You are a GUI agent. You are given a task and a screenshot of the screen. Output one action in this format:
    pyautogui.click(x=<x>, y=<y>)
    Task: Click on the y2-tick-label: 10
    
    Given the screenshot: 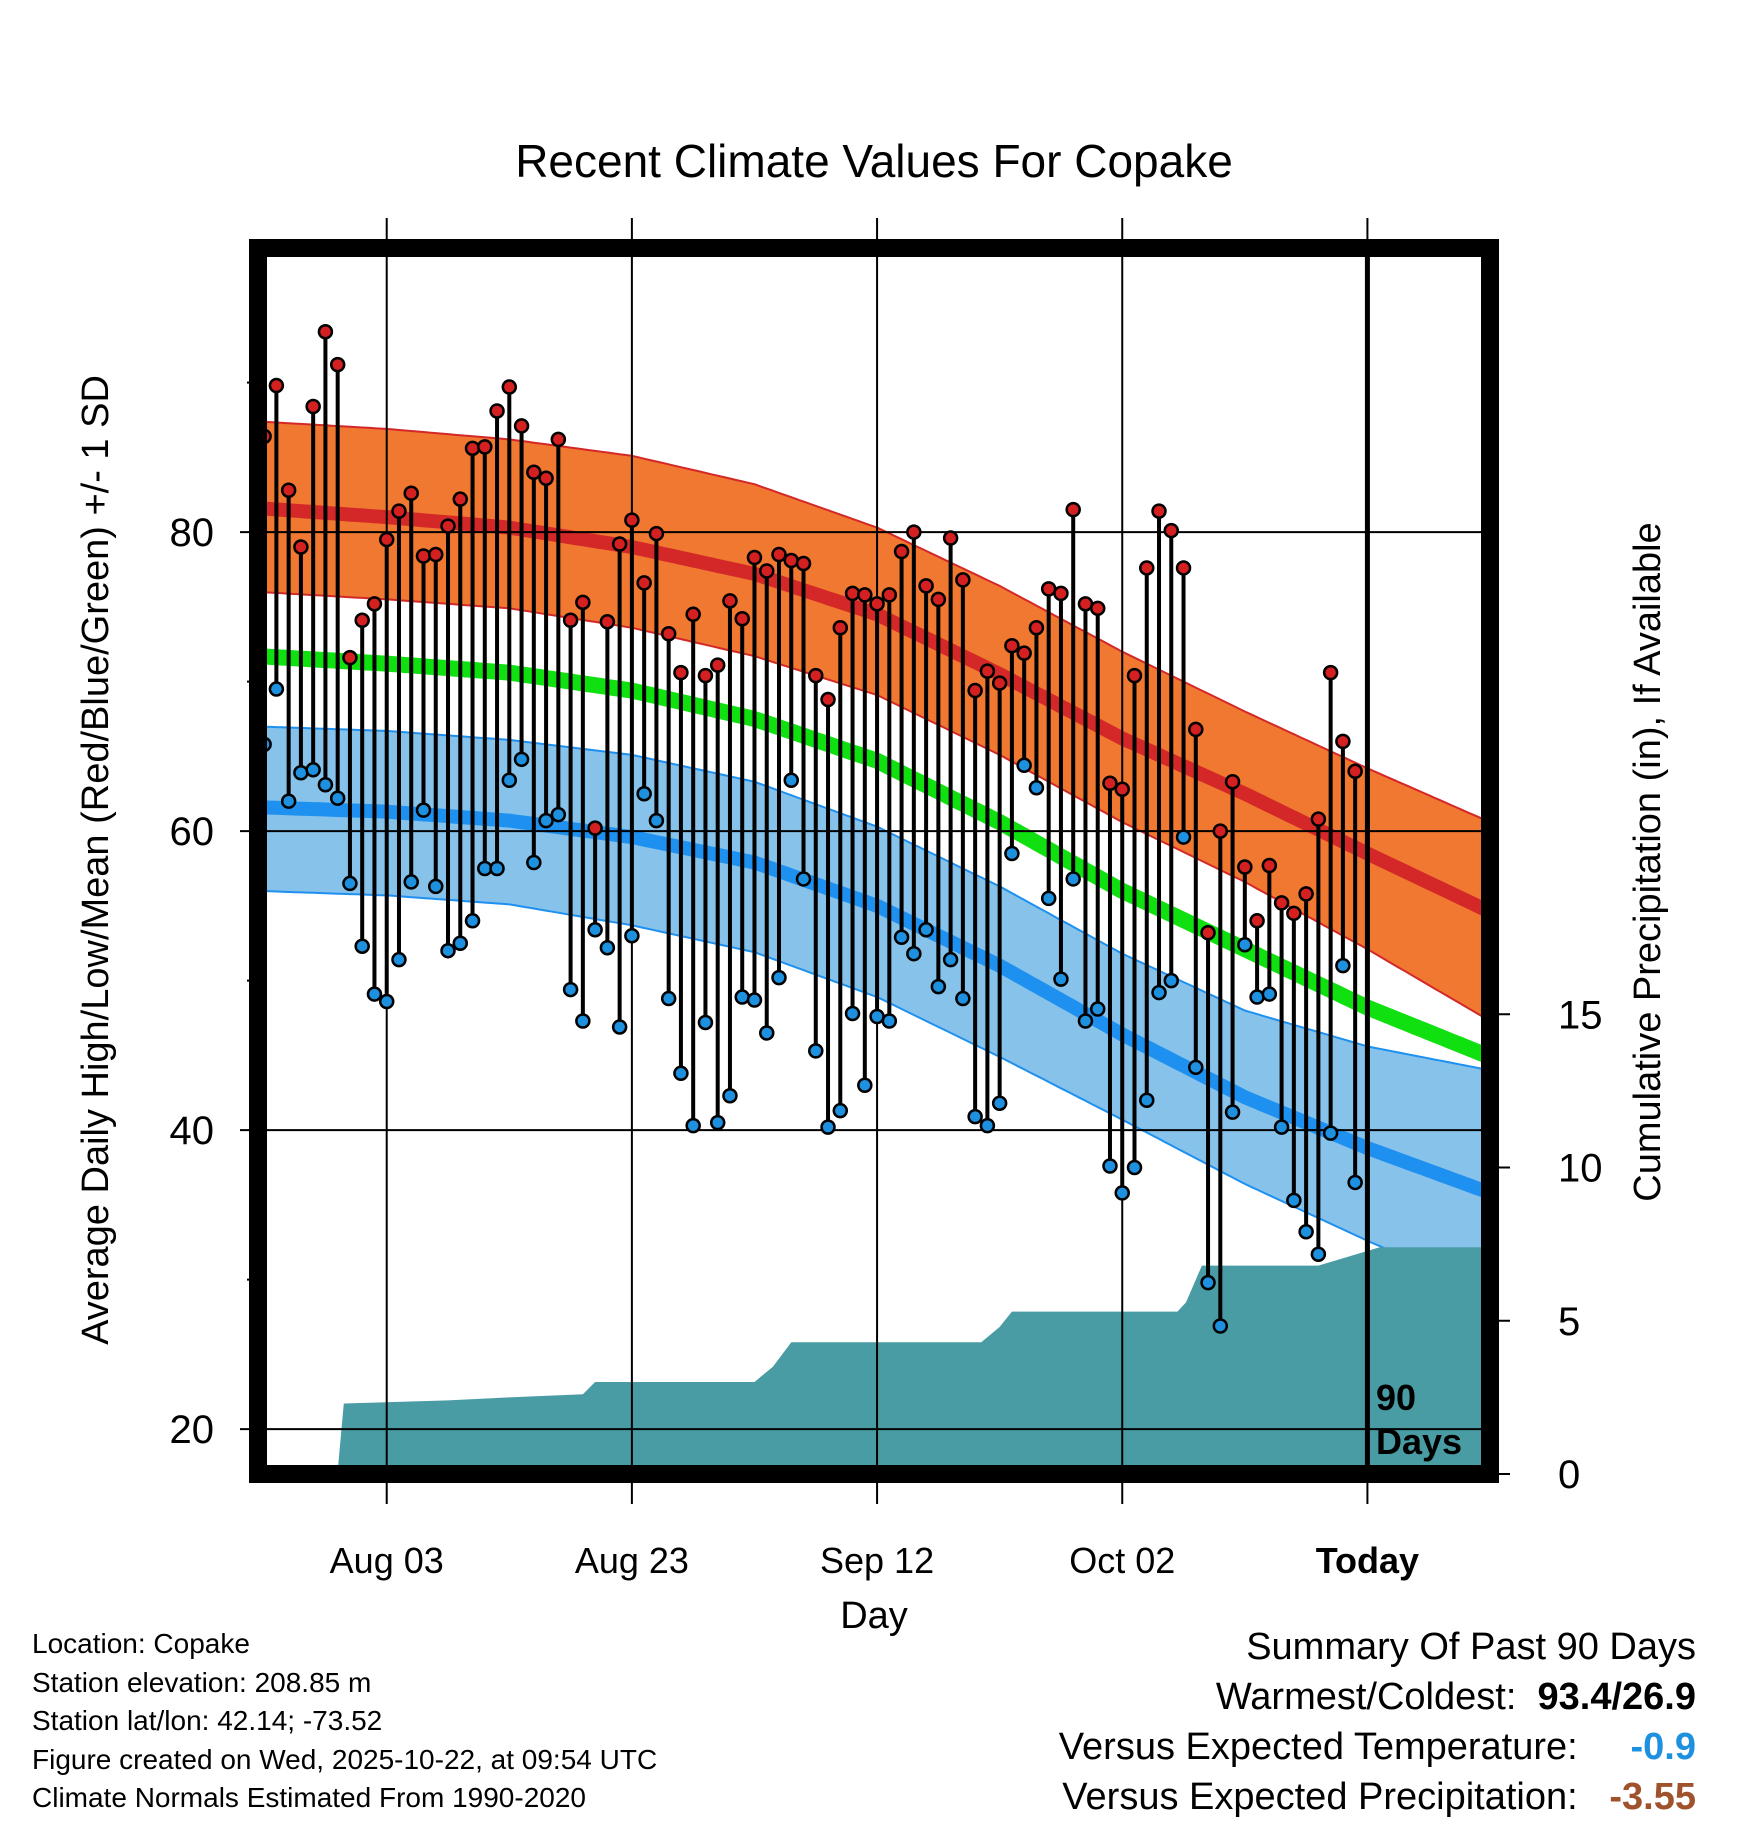 What is the action you would take?
    pyautogui.click(x=1580, y=1169)
    